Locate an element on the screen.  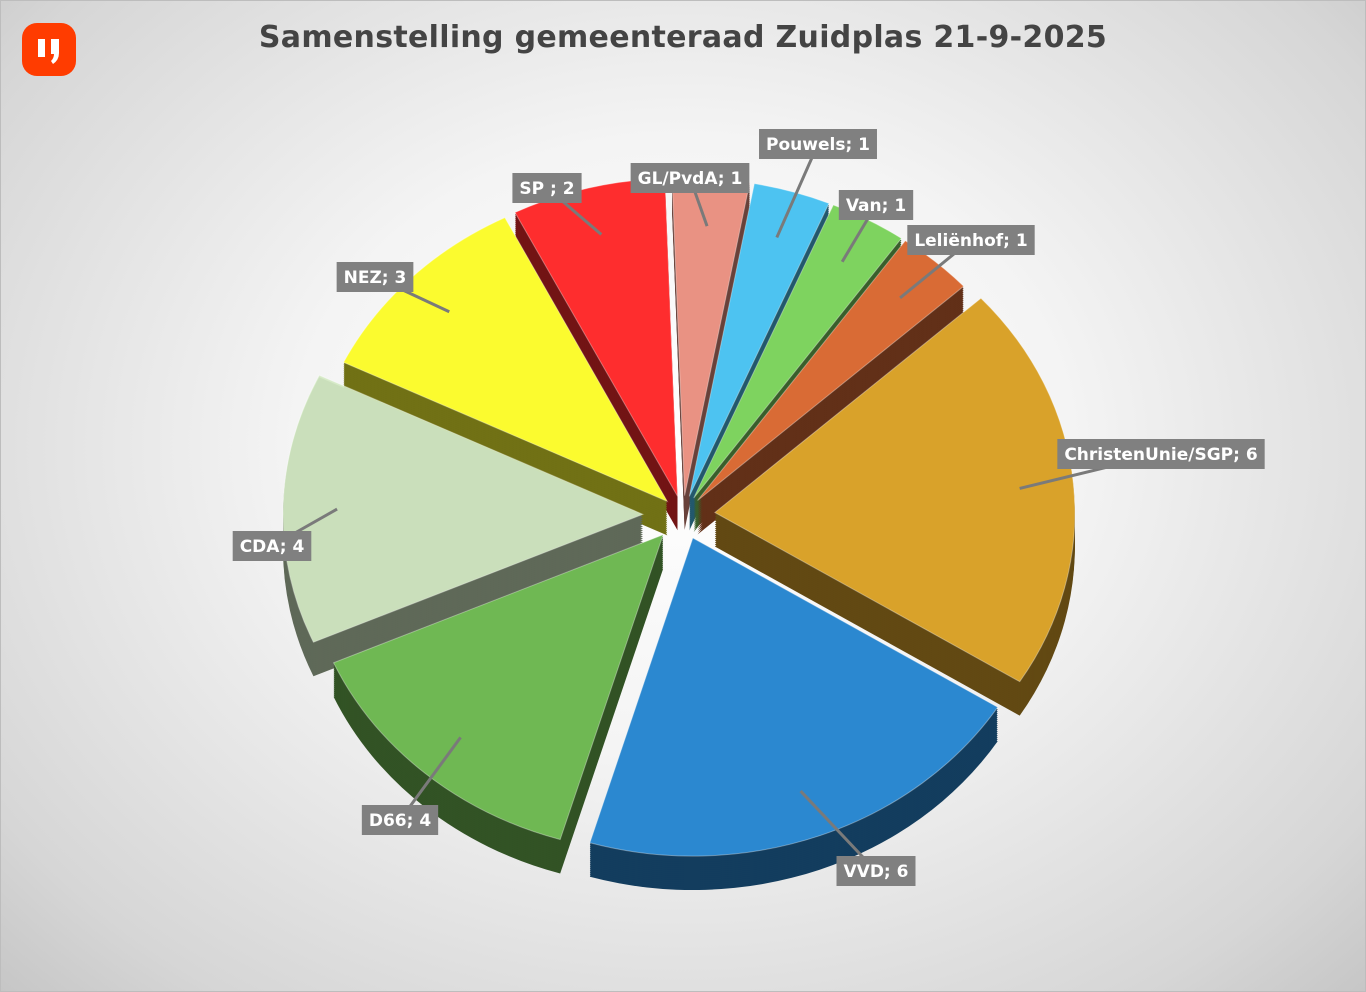
data-label: Pouwels; 1 is located at coordinates (818, 144).